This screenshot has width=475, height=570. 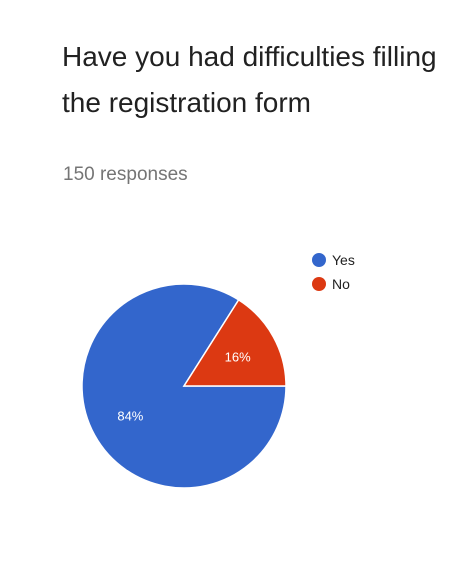 I want to click on response-count: 150 responses, so click(x=125, y=174).